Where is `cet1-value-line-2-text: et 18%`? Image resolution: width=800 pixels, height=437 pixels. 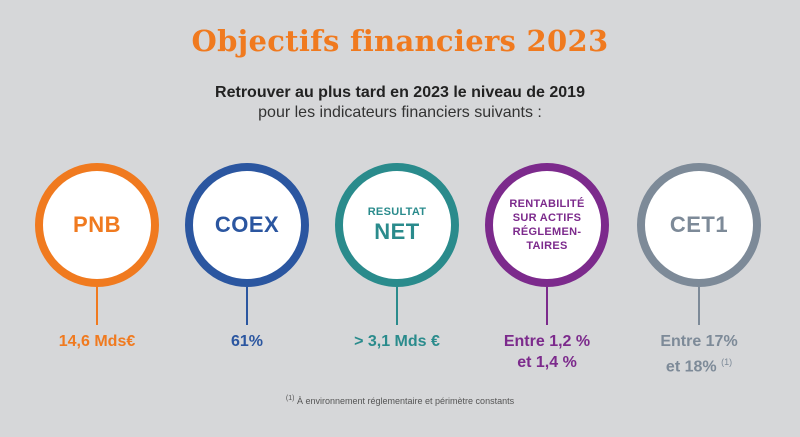 cet1-value-line-2-text: et 18% is located at coordinates (691, 367).